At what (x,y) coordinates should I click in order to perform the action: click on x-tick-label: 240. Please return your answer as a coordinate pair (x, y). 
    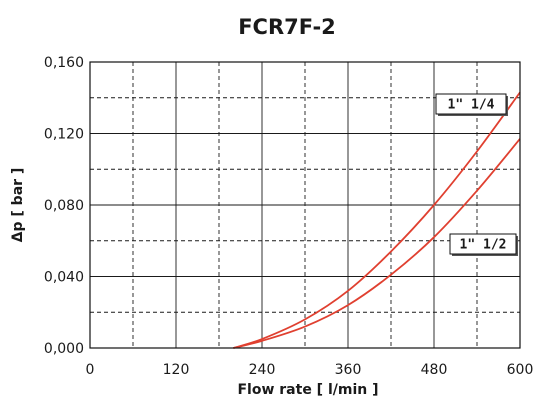
    Looking at the image, I should click on (262, 370).